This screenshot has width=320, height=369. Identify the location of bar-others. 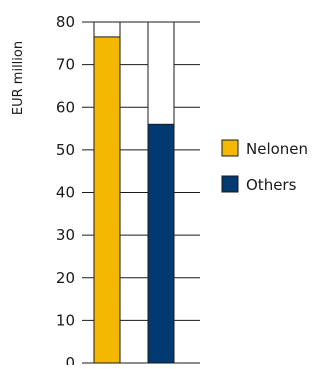
(161, 243).